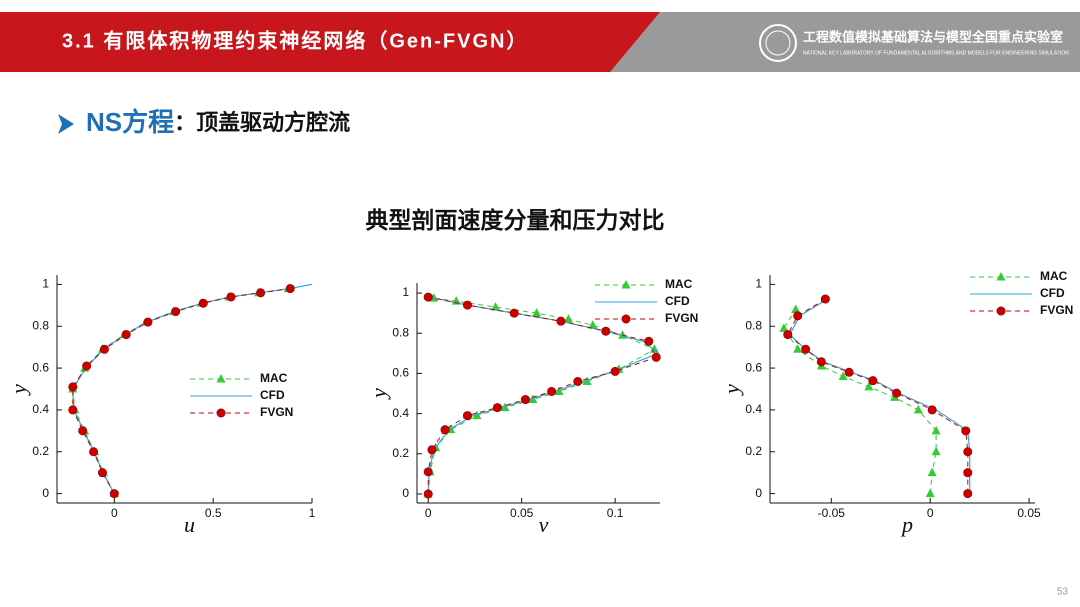 The width and height of the screenshot is (1080, 607). I want to click on x-axis-label: p, so click(906, 524).